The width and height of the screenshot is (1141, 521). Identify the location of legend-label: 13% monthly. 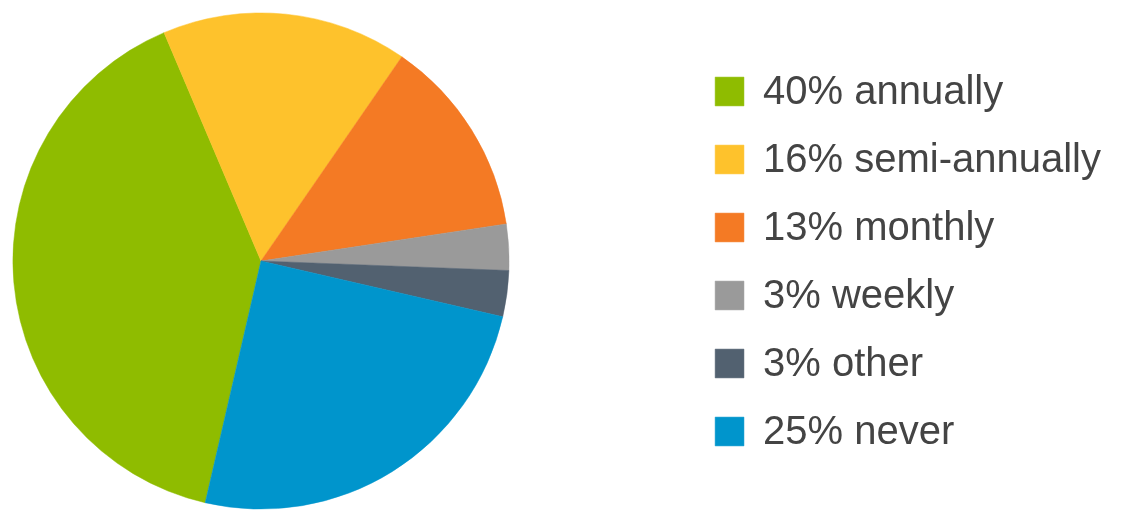
(879, 226).